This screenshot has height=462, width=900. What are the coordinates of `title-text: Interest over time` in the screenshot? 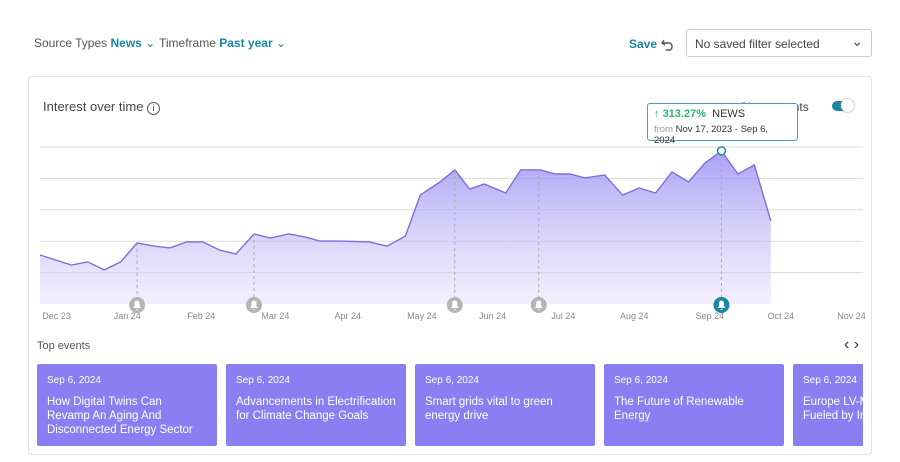 It's located at (93, 106).